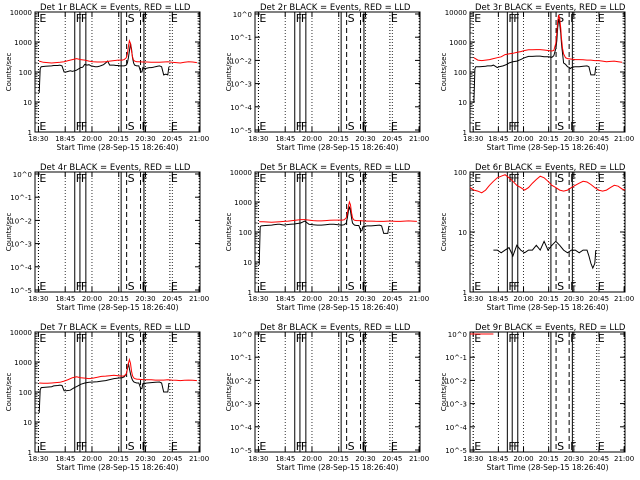 Image resolution: width=640 pixels, height=480 pixels. What do you see at coordinates (549, 139) in the screenshot?
I see `x-tick-label: 20:15` at bounding box center [549, 139].